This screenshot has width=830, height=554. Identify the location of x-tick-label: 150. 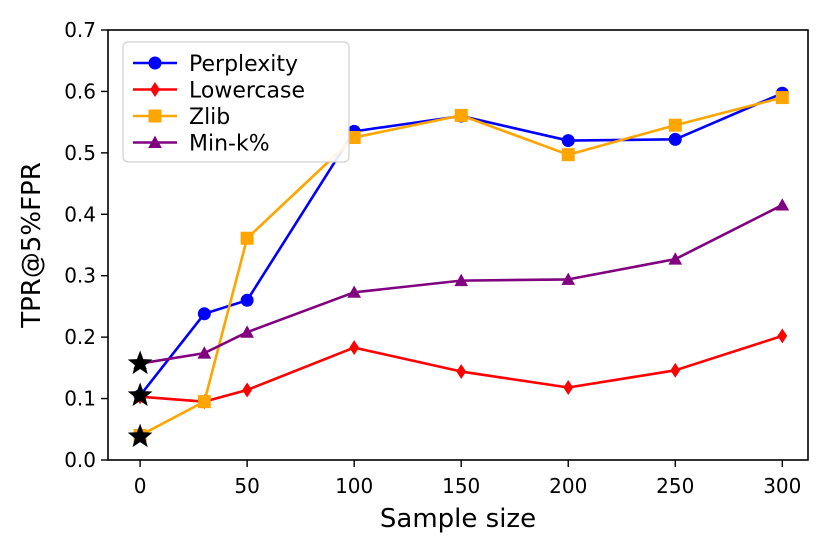
(461, 486).